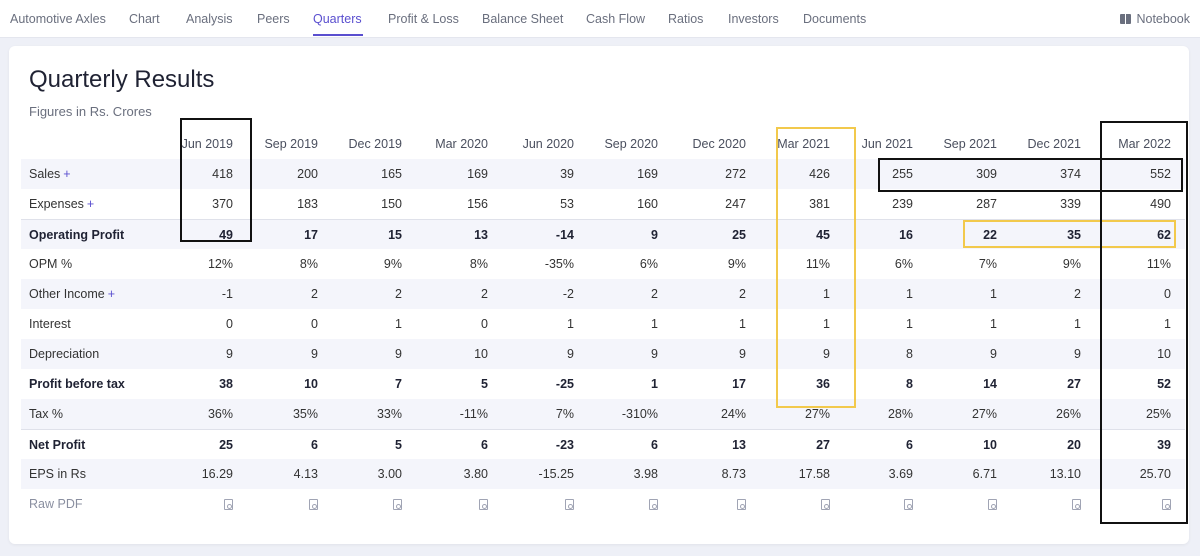 This screenshot has height=556, width=1200. Describe the element at coordinates (207, 144) in the screenshot. I see `column-header: Jun 2019` at that location.